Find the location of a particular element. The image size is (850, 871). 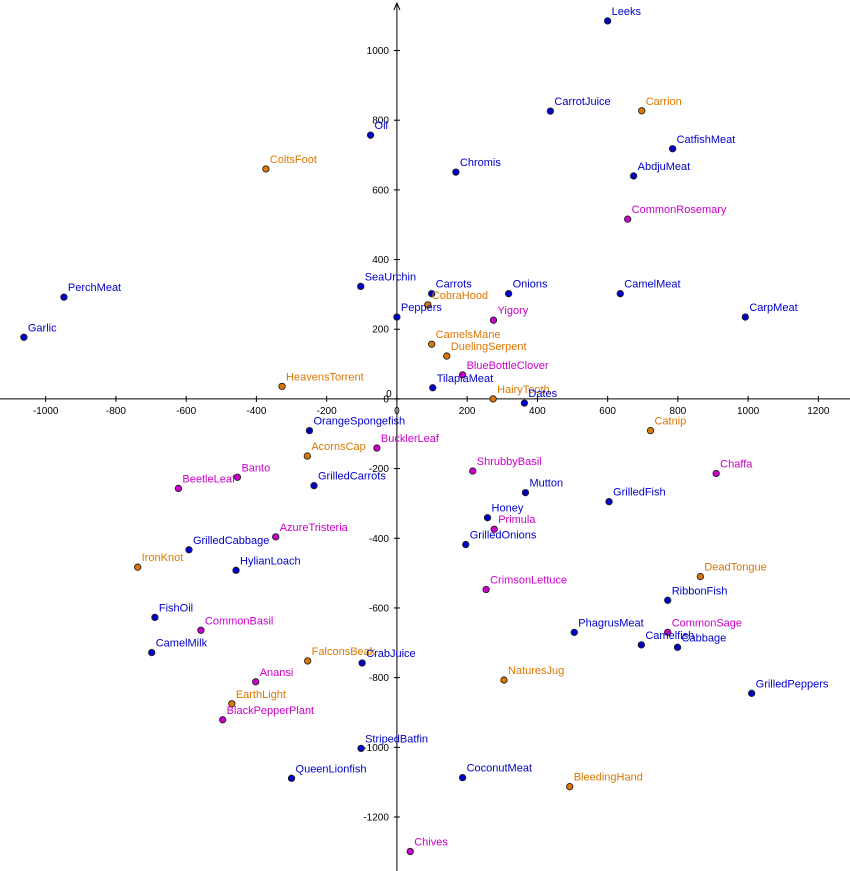

data-point-label: Dates is located at coordinates (542, 394).